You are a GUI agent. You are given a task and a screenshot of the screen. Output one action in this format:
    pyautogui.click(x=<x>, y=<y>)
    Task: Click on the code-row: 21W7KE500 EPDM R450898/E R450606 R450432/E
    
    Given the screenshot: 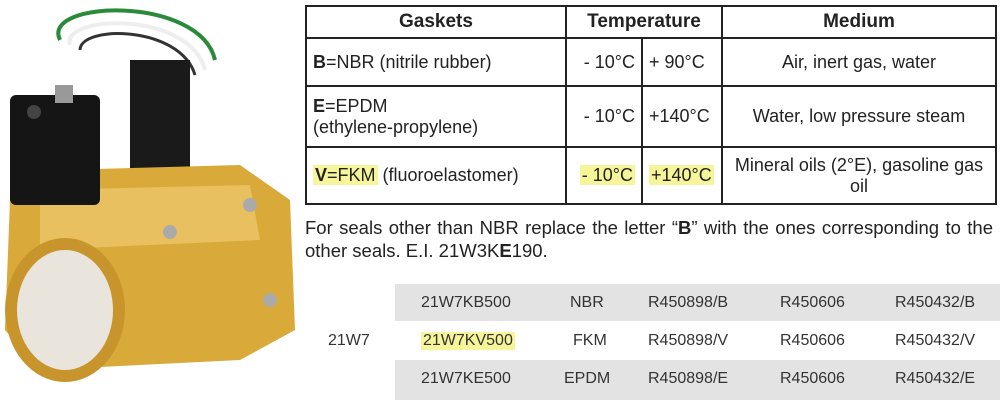 What is the action you would take?
    pyautogui.click(x=697, y=380)
    